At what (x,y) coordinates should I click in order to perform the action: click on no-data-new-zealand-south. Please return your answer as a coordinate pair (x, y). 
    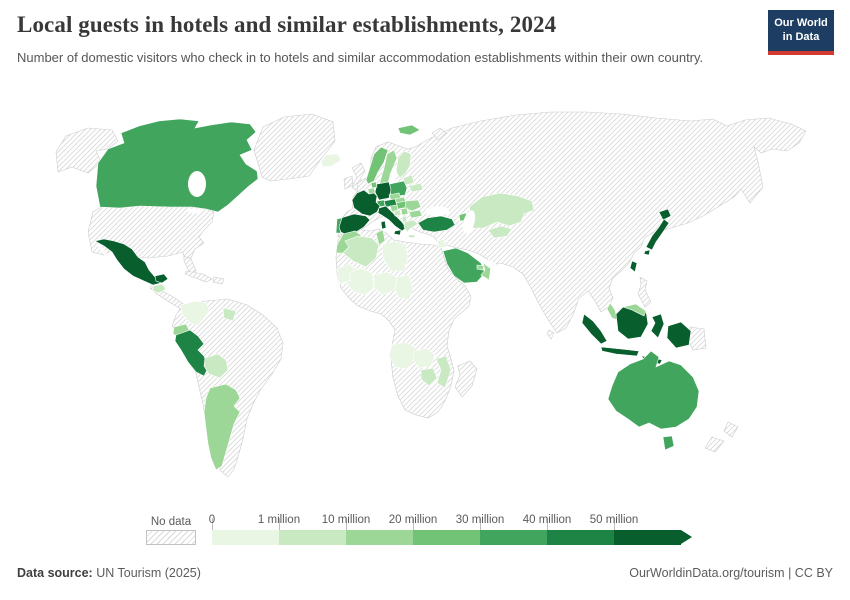
    Looking at the image, I should click on (714, 444).